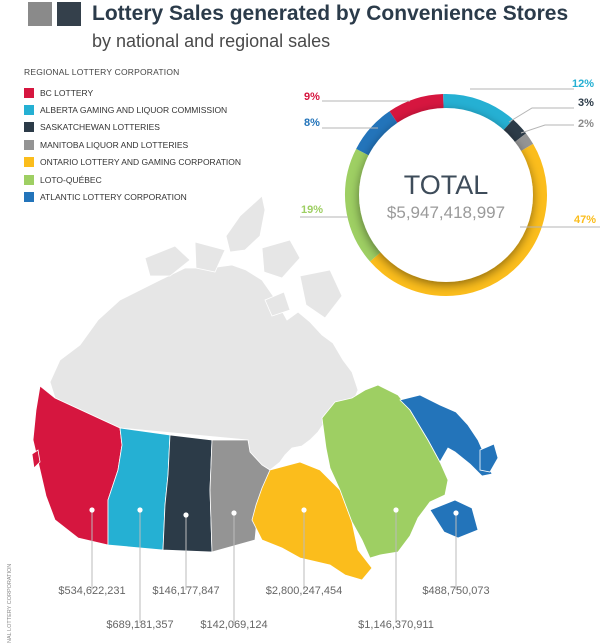 Image resolution: width=606 pixels, height=643 pixels. I want to click on map-region-atlantic, so click(446, 435).